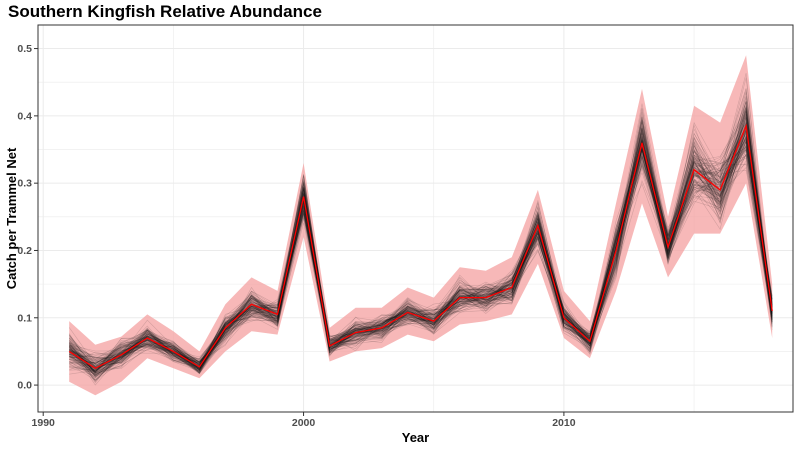  Describe the element at coordinates (24, 318) in the screenshot. I see `y-tick-label: 0.1` at that location.